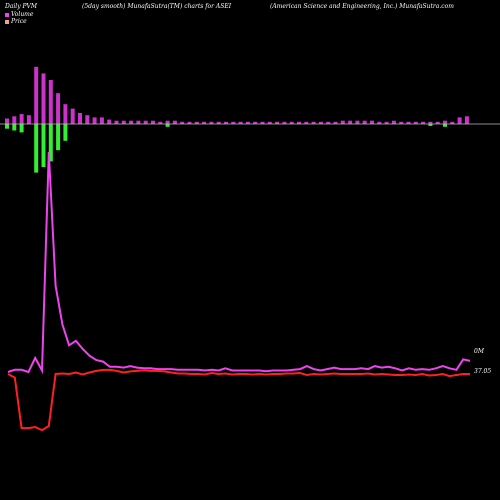 This screenshot has height=500, width=500. Describe the element at coordinates (483, 371) in the screenshot. I see `price-value-label: 37.05` at that location.